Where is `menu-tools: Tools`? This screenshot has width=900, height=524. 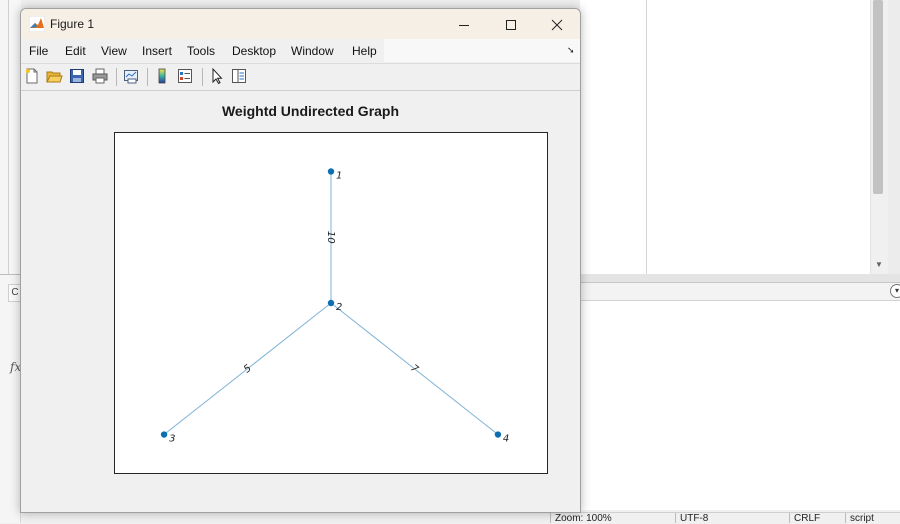
menu-tools: Tools is located at coordinates (201, 51).